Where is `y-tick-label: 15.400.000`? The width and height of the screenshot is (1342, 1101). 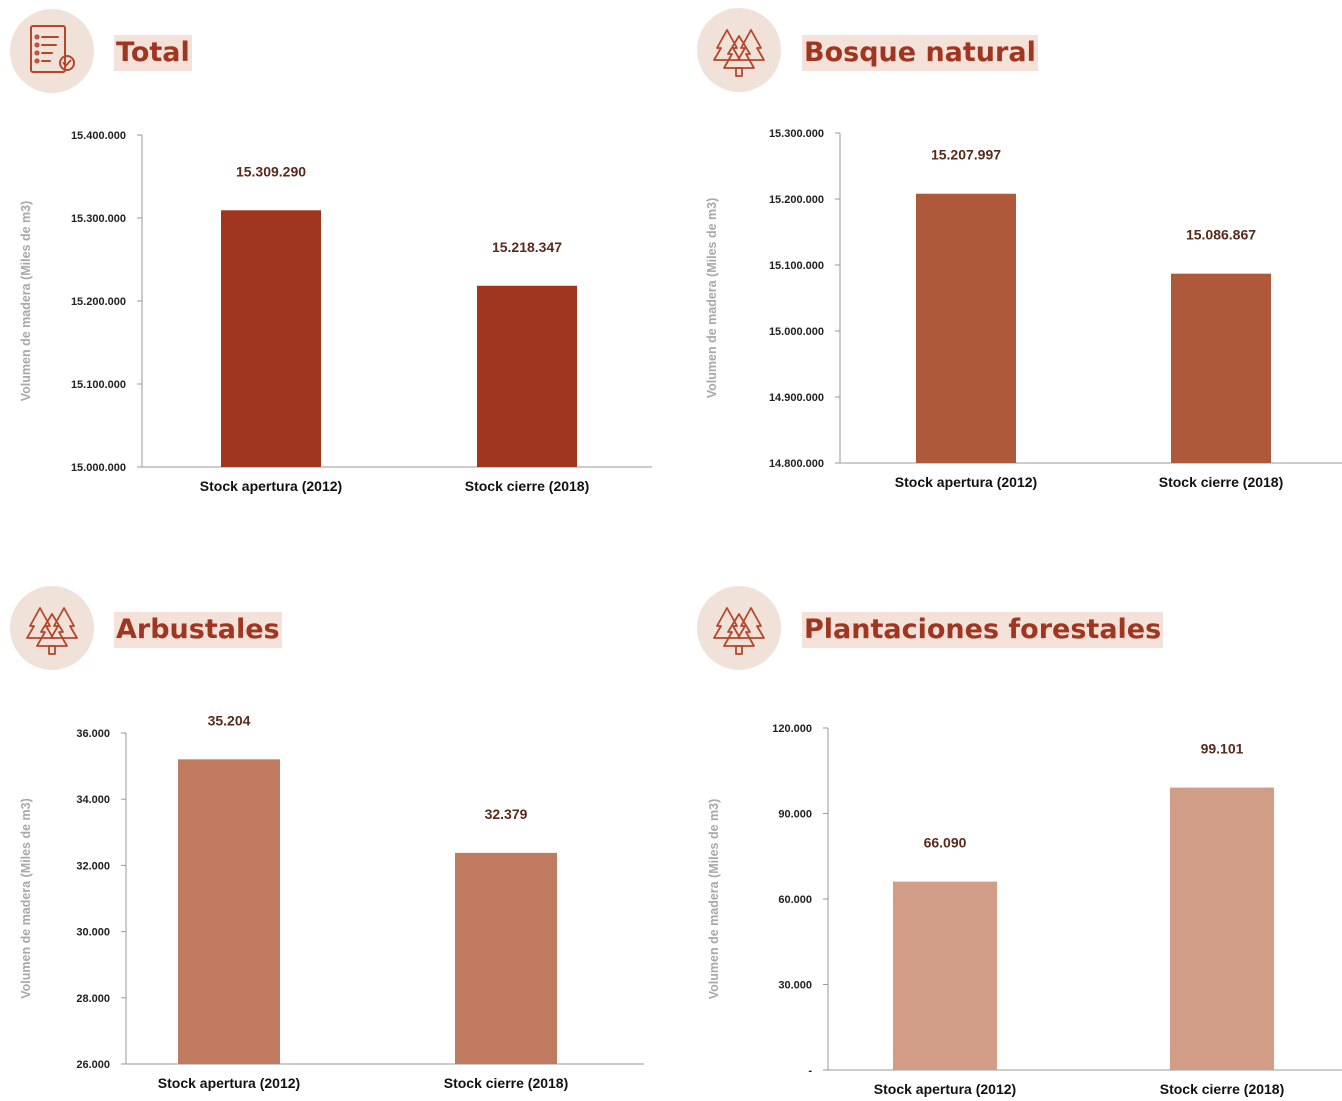 y-tick-label: 15.400.000 is located at coordinates (98, 136).